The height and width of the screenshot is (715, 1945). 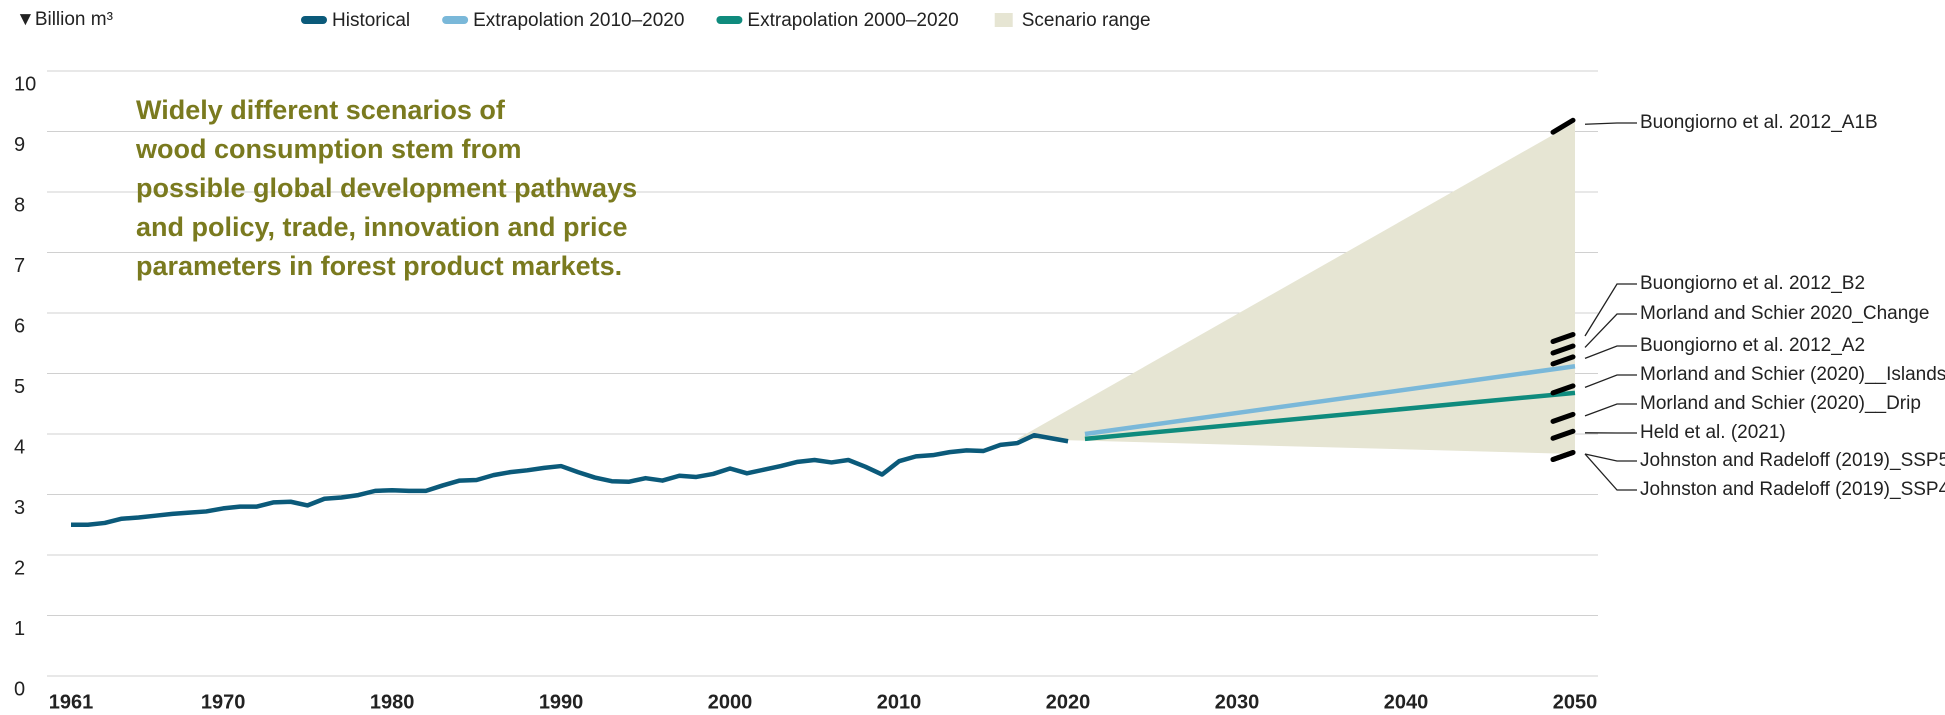 I want to click on x-tick-label: 1961, so click(x=71, y=702).